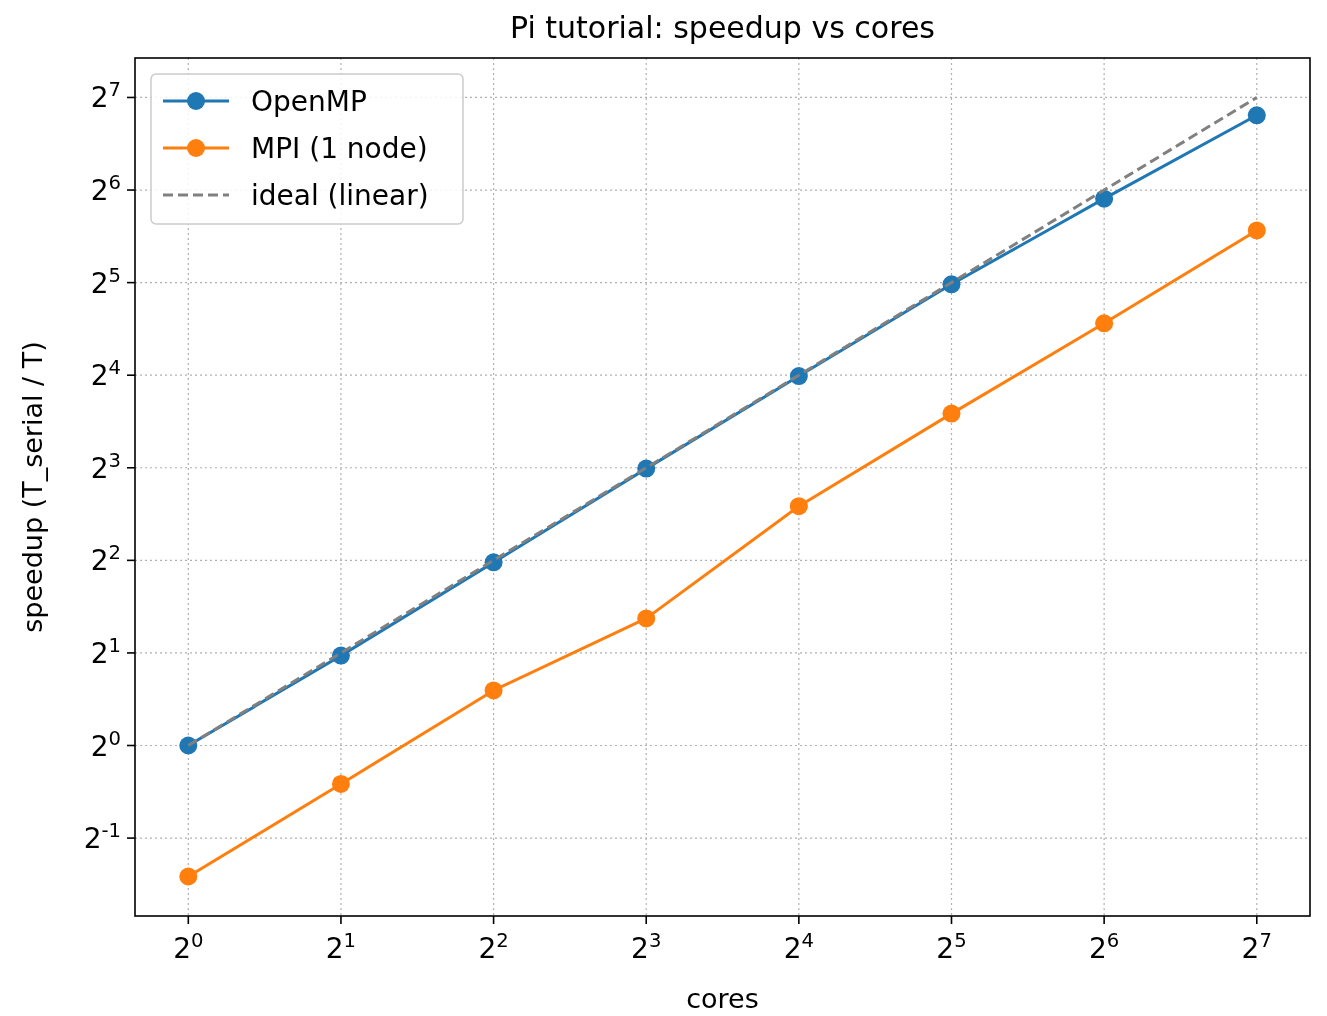  Describe the element at coordinates (951, 946) in the screenshot. I see `x-tick-label: 2$^{5}$` at that location.